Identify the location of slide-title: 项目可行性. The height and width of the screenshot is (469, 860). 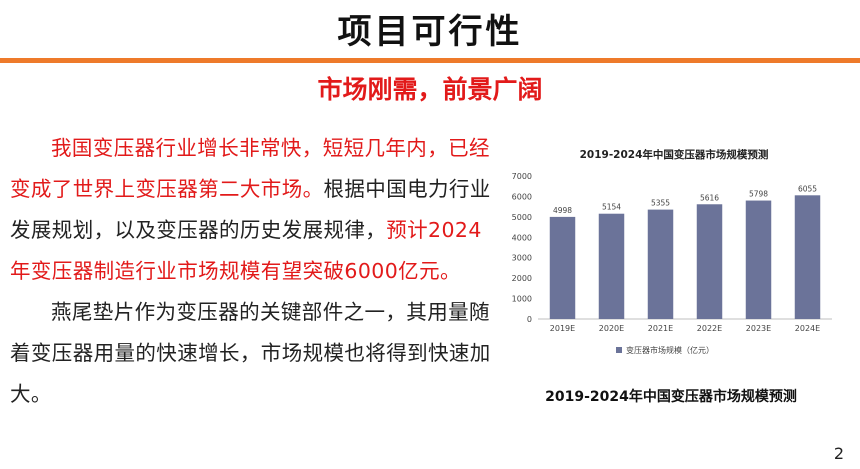
(430, 32).